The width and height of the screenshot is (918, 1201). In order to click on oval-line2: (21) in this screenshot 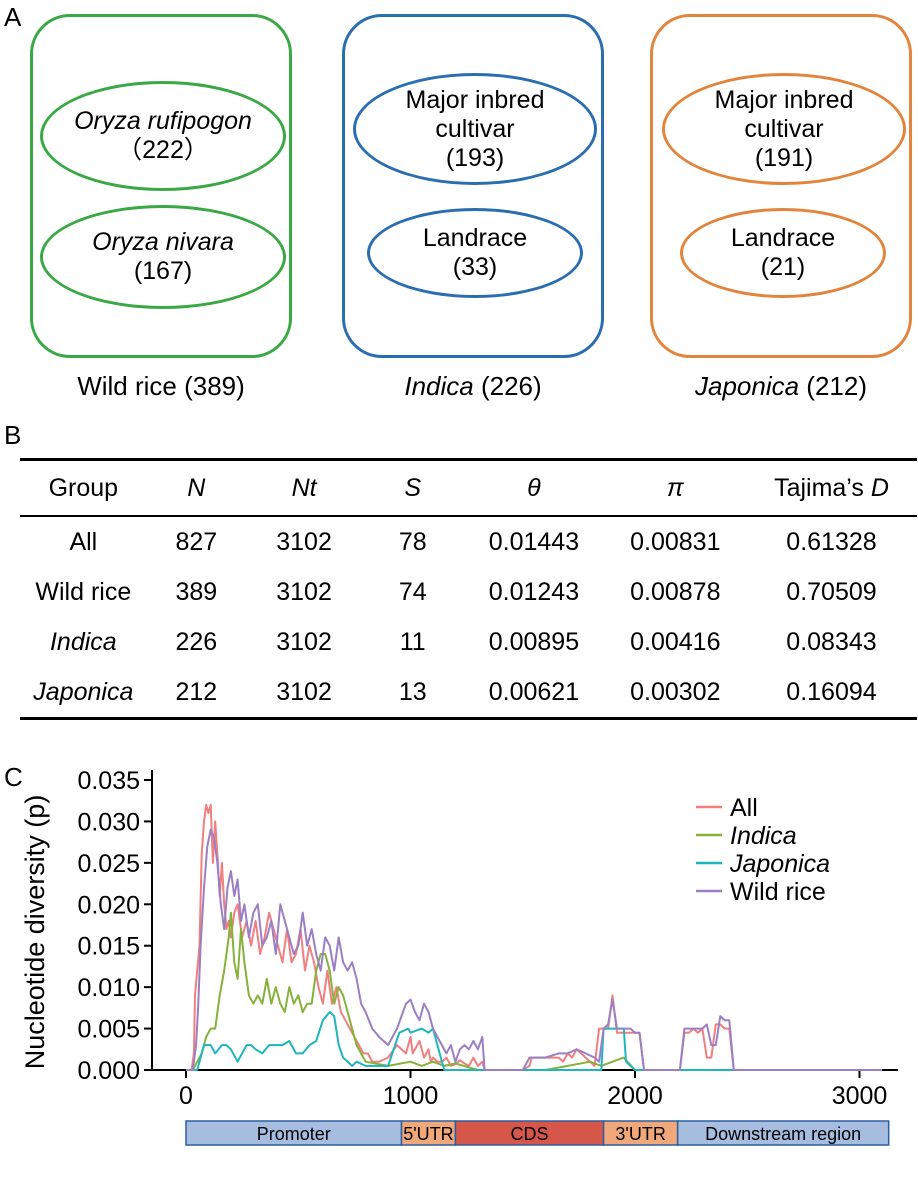, I will do `click(783, 267)`.